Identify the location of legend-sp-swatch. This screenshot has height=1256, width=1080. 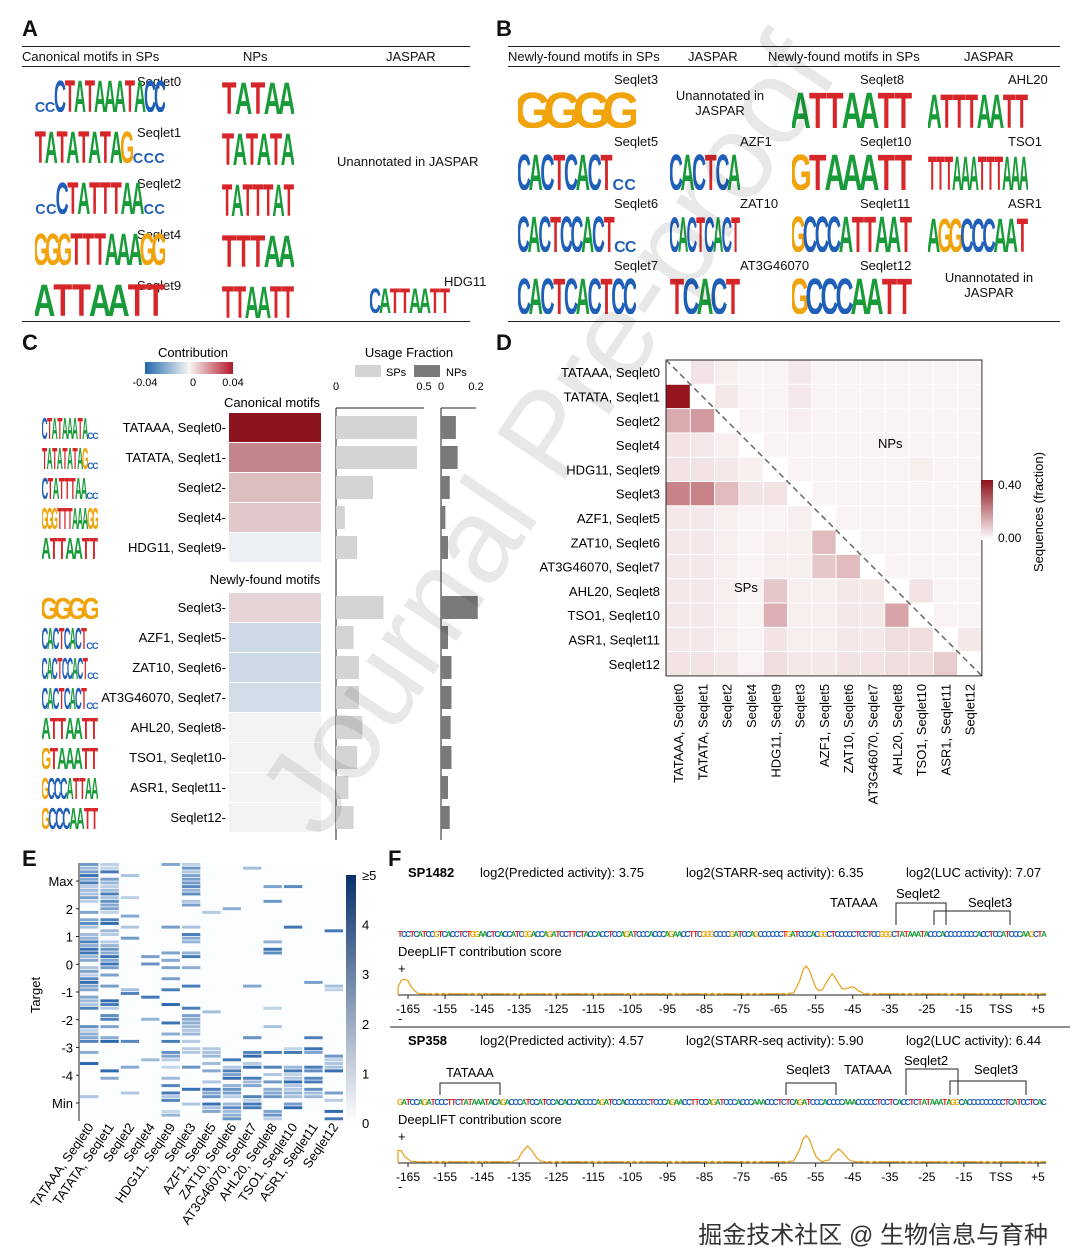
(368, 371).